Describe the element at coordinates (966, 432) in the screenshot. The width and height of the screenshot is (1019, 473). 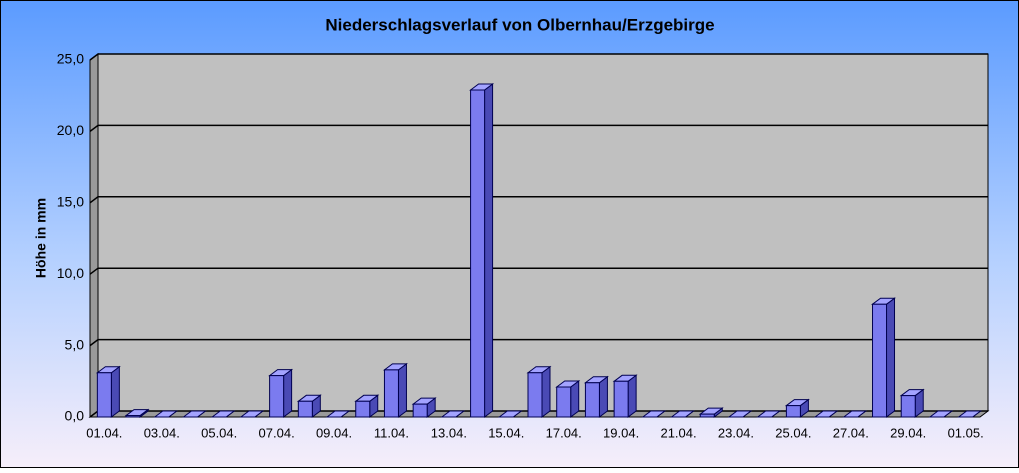
I see `x-tick-label: 01.05.` at that location.